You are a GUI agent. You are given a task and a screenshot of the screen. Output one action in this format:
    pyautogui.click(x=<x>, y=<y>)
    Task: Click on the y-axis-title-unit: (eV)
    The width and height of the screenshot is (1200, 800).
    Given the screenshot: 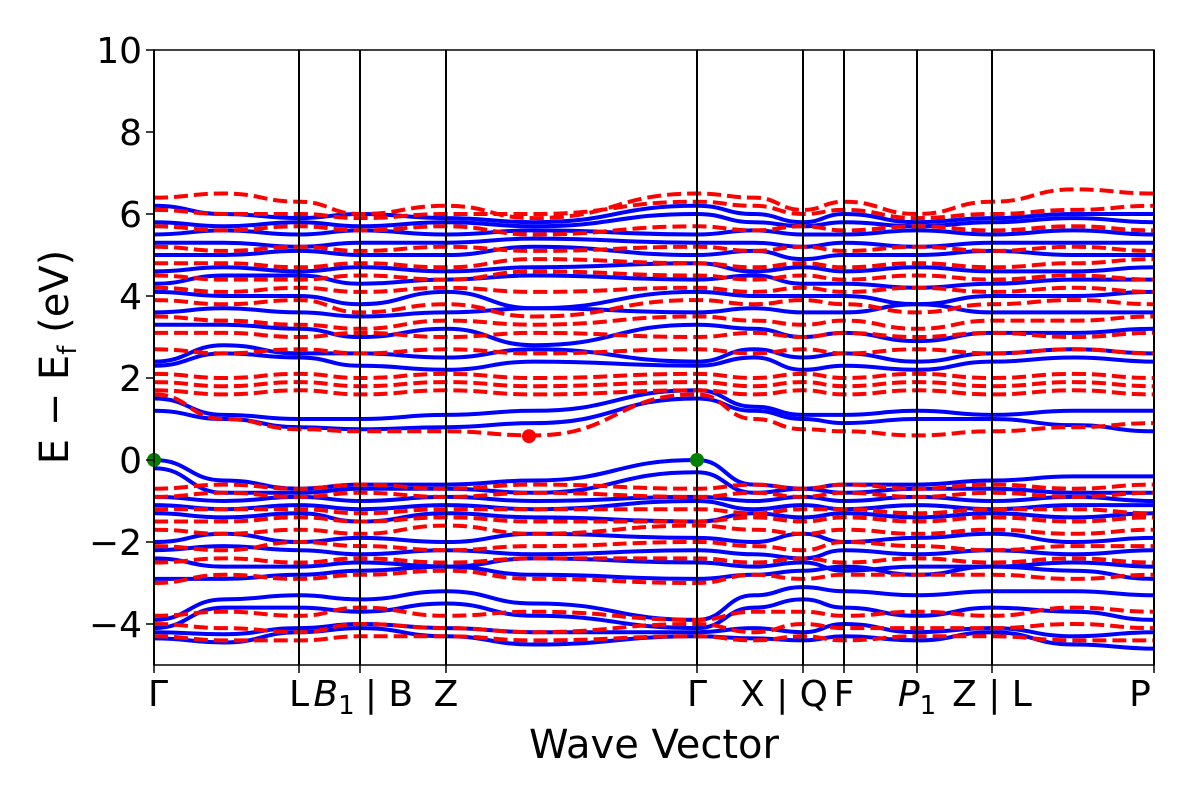 What is the action you would take?
    pyautogui.click(x=55, y=298)
    